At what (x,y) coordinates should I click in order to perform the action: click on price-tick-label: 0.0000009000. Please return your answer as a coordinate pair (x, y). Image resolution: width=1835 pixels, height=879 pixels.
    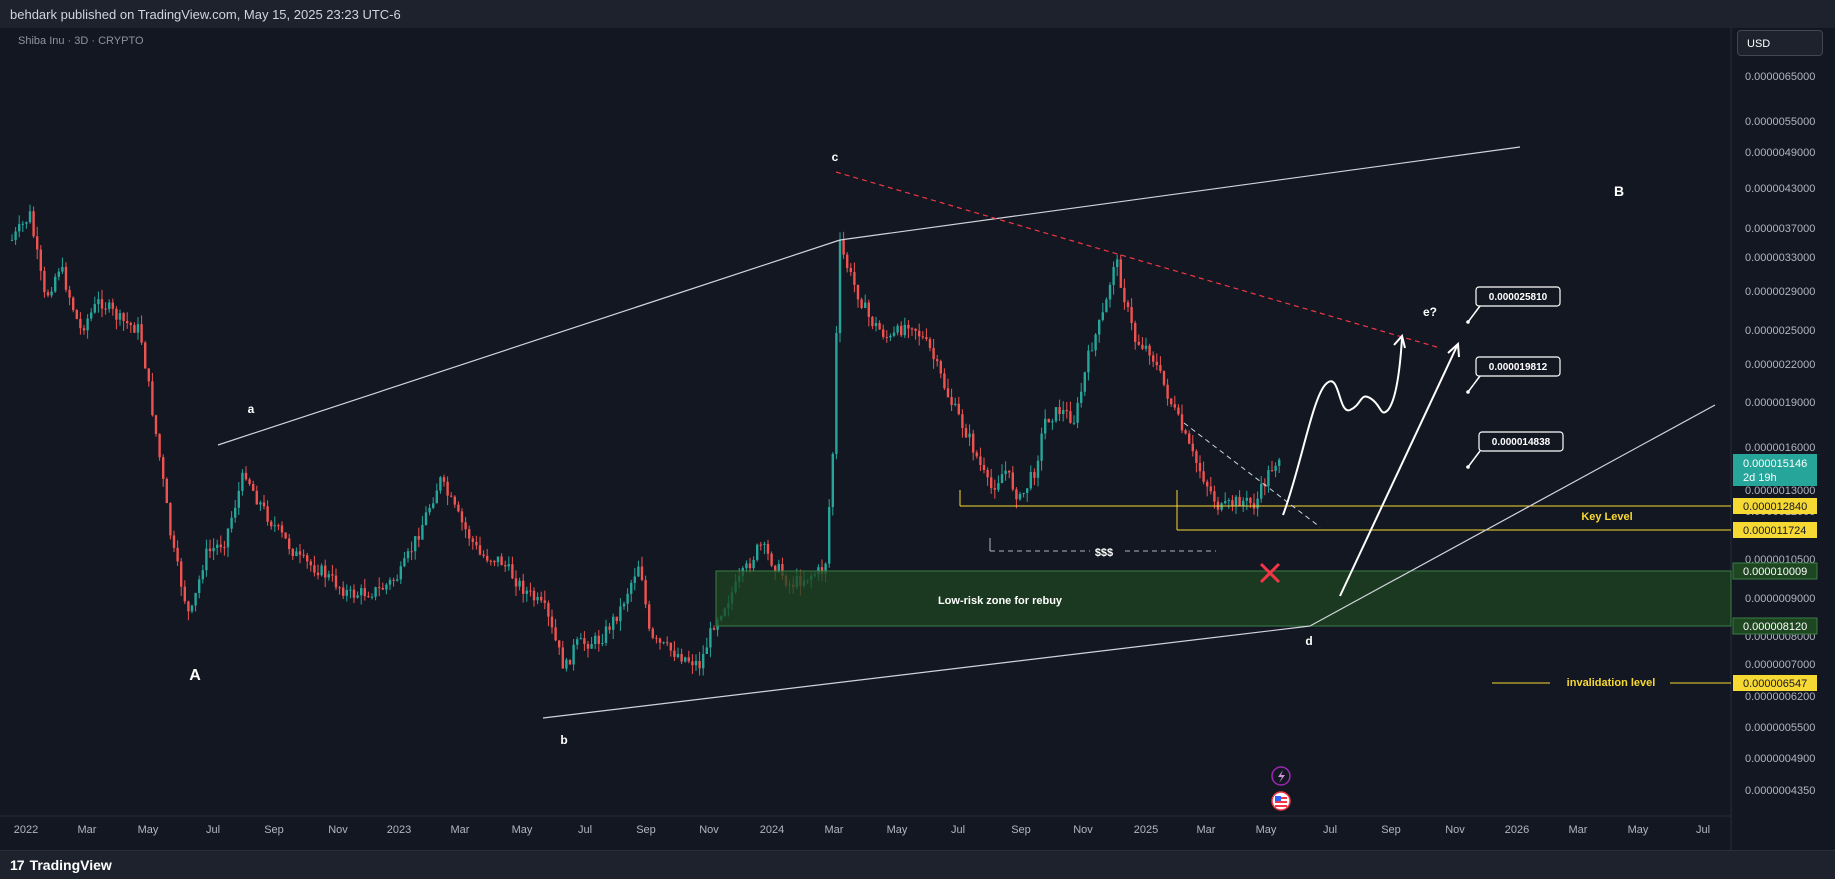
    Looking at the image, I should click on (1780, 599).